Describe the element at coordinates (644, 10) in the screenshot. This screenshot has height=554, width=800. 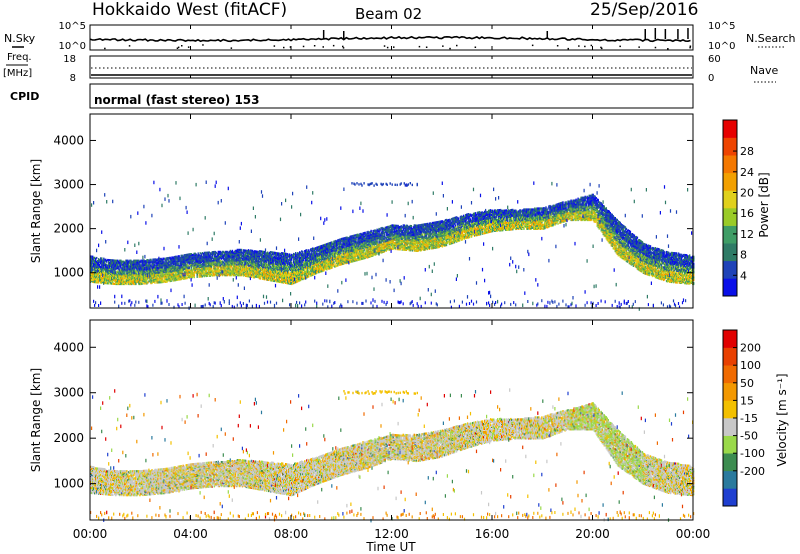
I see `date-label: 25/Sep/2016` at that location.